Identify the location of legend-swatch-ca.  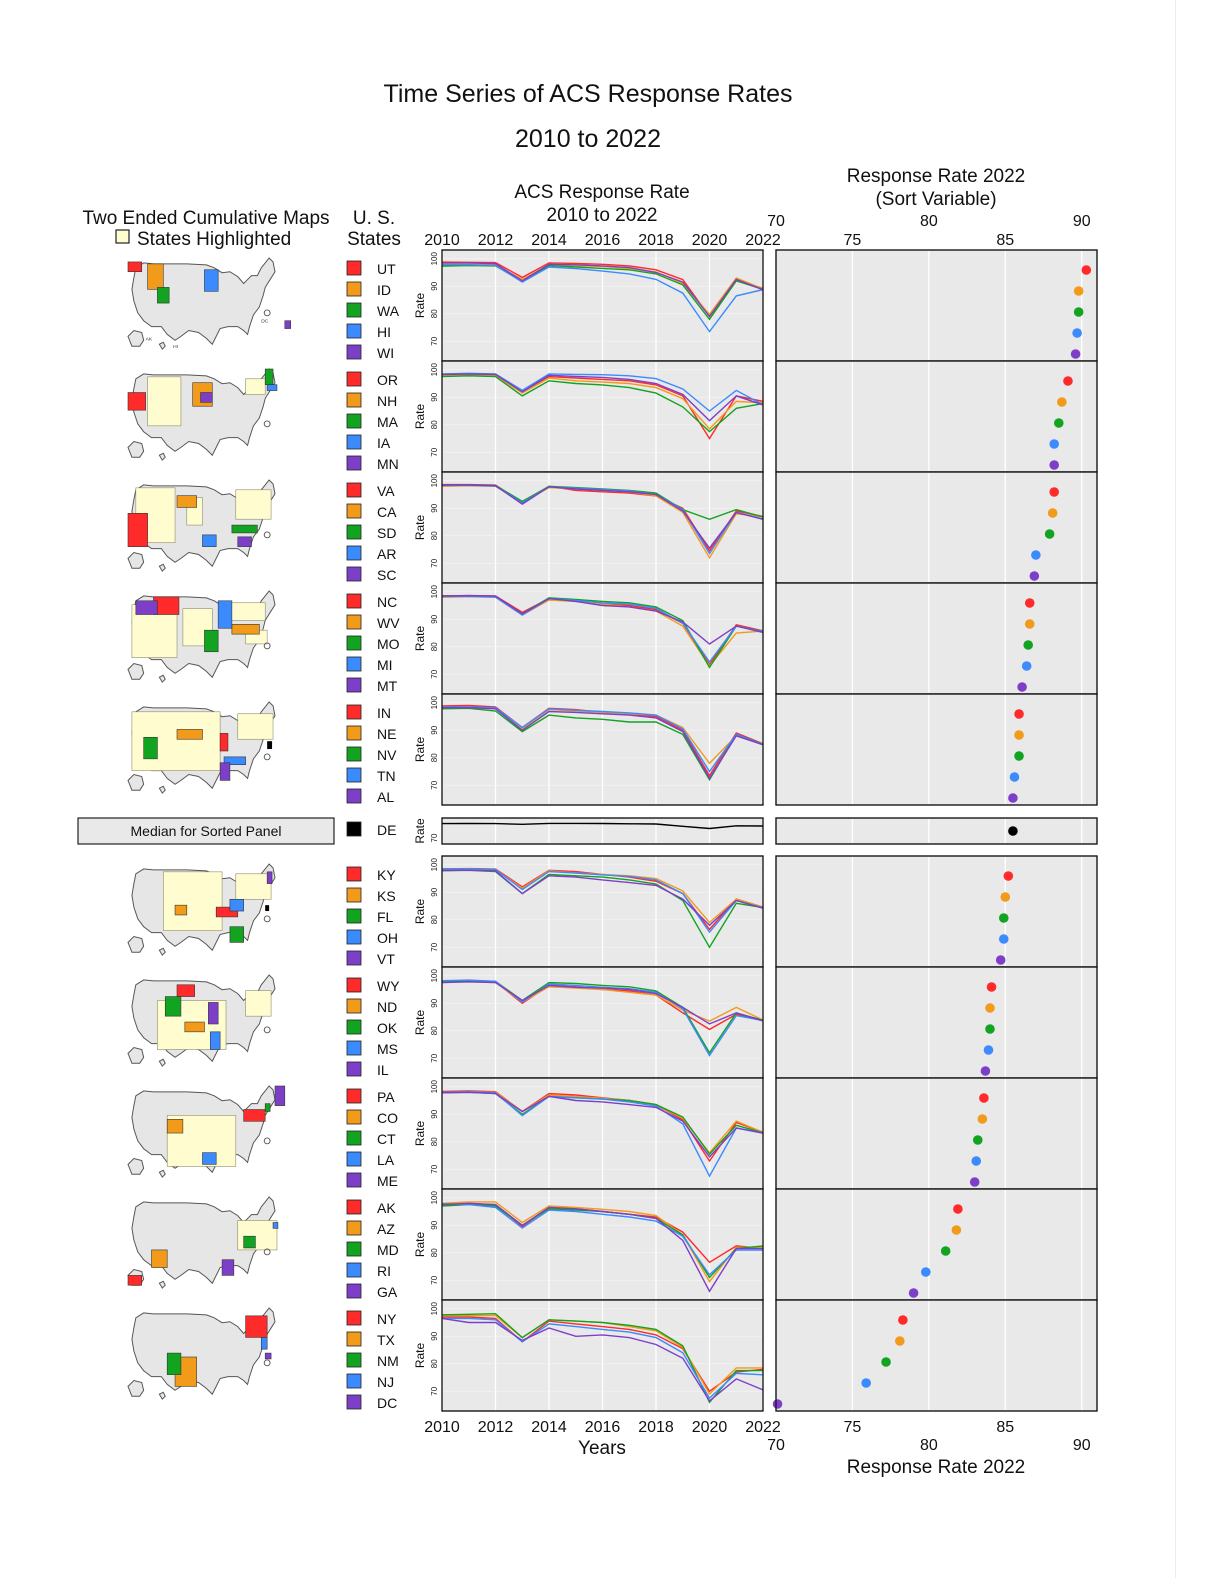
(354, 511).